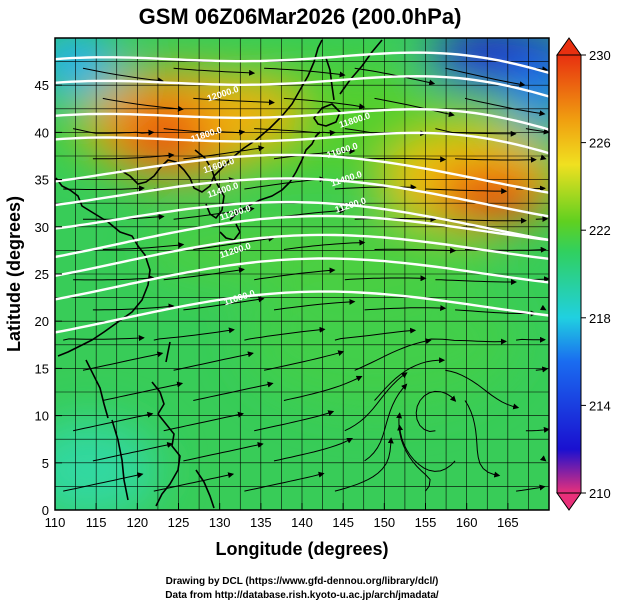 The height and width of the screenshot is (605, 619). Describe the element at coordinates (209, 184) in the screenshot. I see `coast-korea` at that location.